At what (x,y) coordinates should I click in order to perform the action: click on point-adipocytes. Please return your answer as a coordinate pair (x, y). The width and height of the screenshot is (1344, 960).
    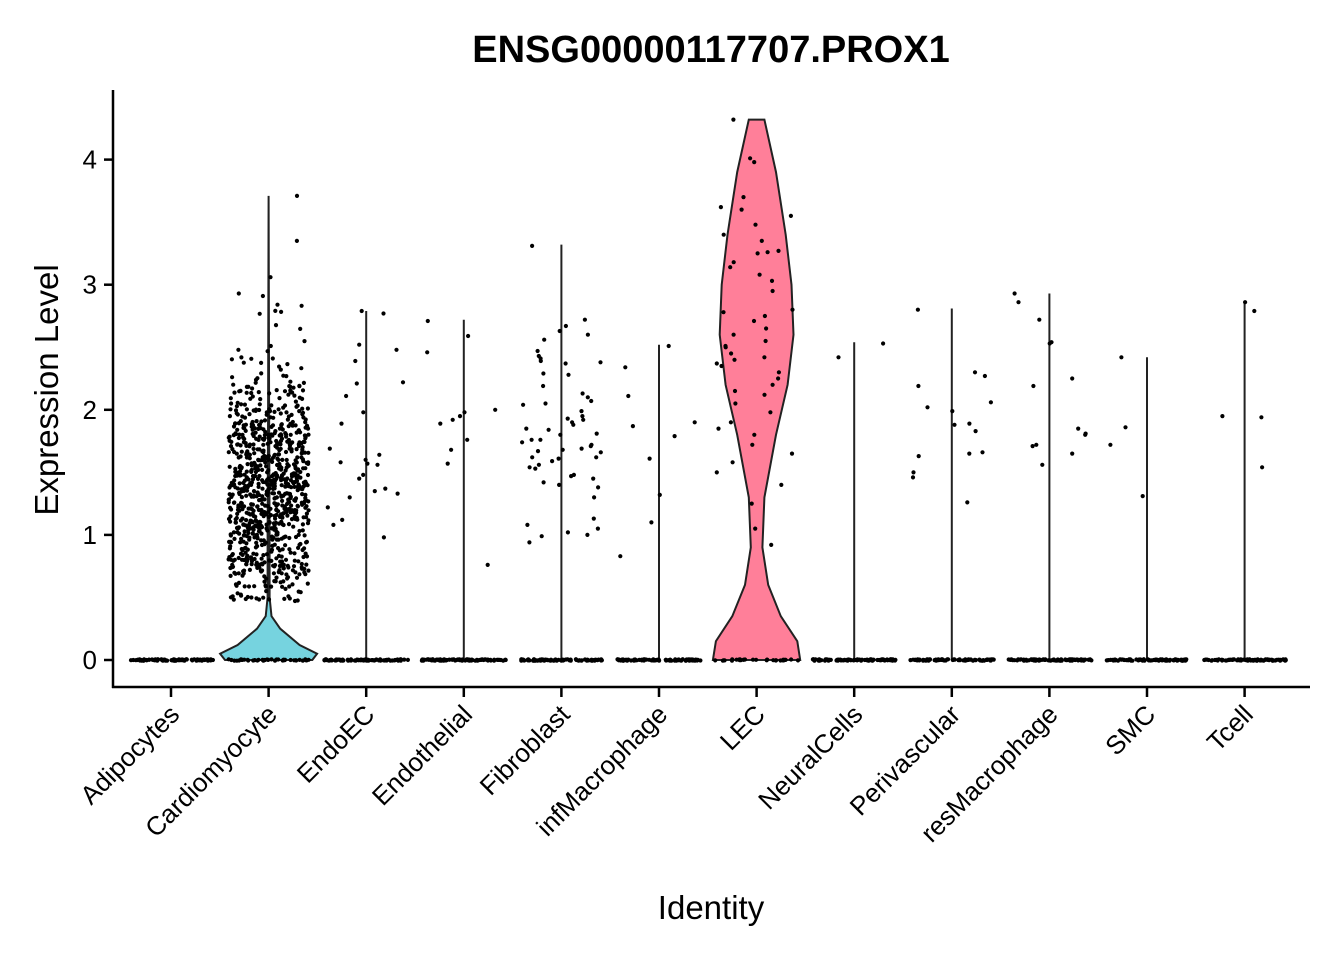
    Looking at the image, I should click on (174, 659).